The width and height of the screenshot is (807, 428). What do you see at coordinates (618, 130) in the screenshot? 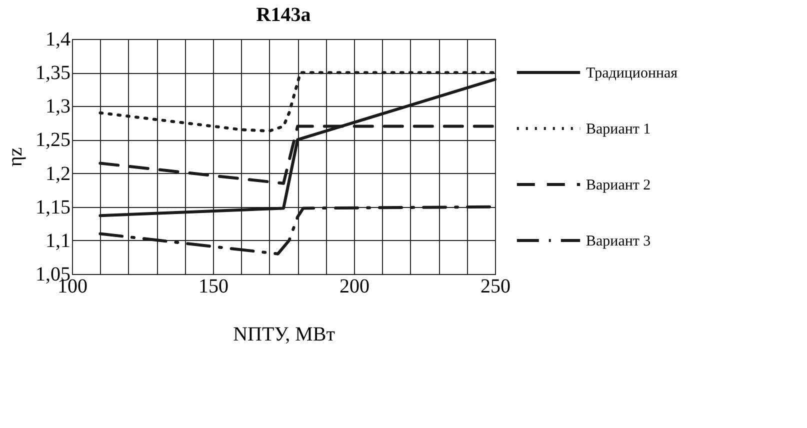
I see `legend-label: Вариант 1` at bounding box center [618, 130].